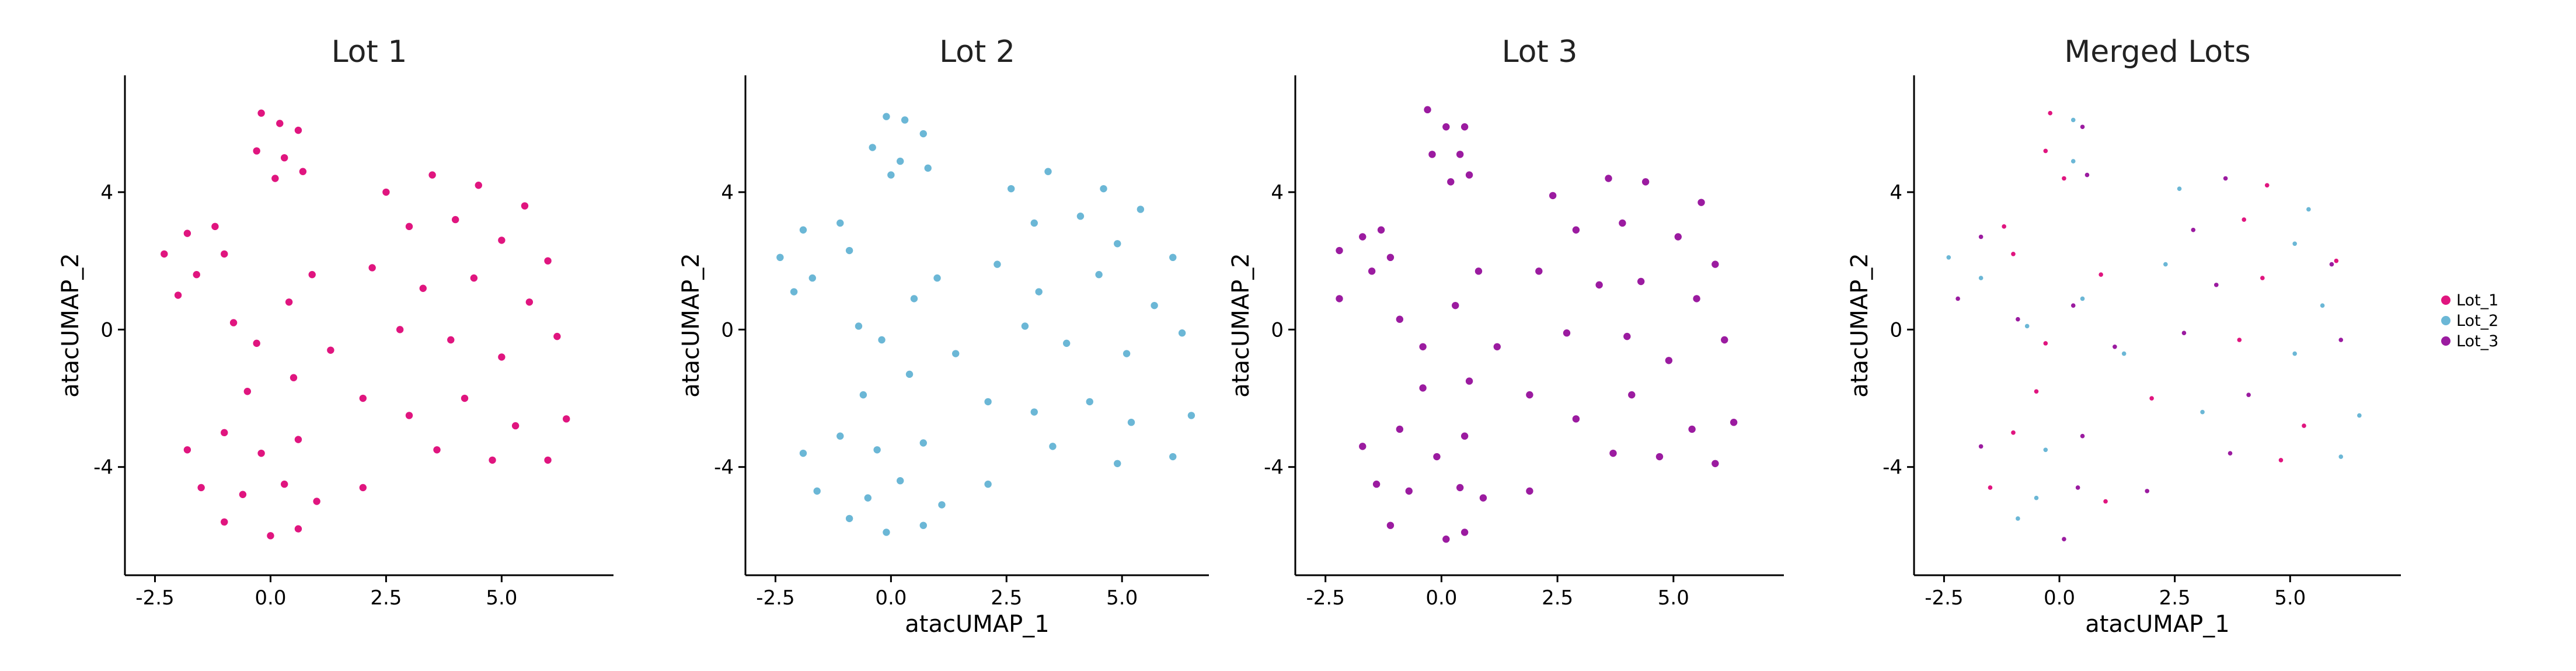  I want to click on x-tick-label: -2.5, so click(155, 598).